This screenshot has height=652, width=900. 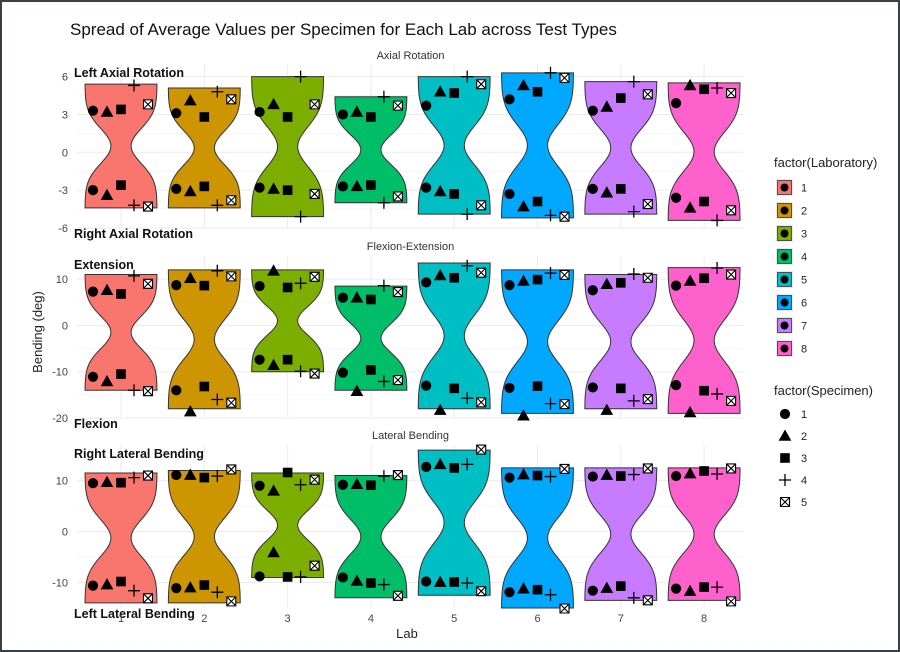 What do you see at coordinates (467, 398) in the screenshot?
I see `point-lab-5-specimen-4-neg` at bounding box center [467, 398].